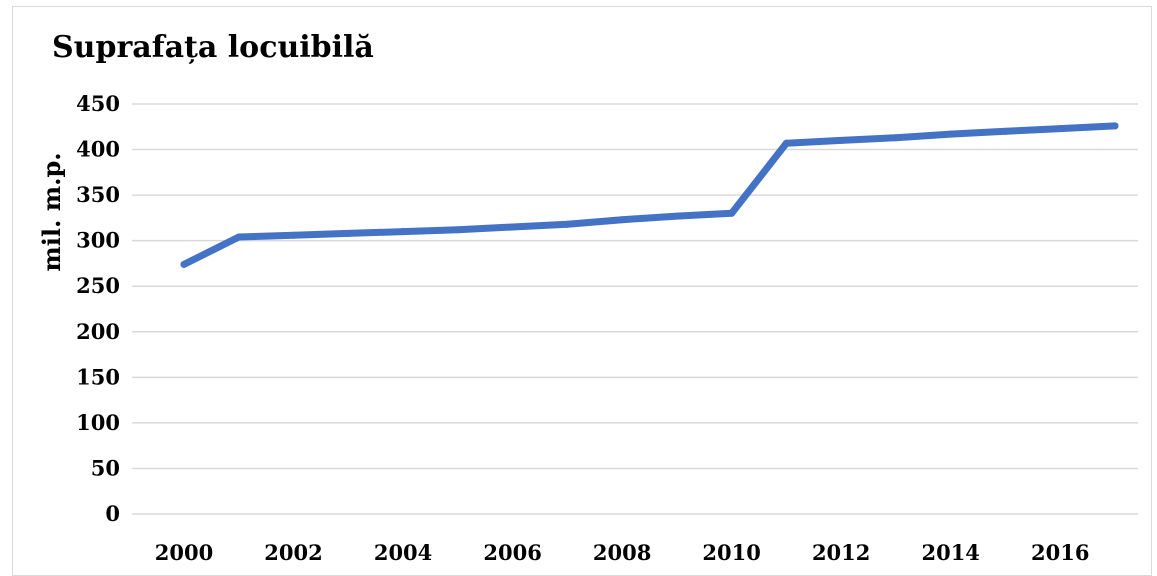 This screenshot has height=576, width=1157. What do you see at coordinates (98, 194) in the screenshot?
I see `y-tick-label: 350` at bounding box center [98, 194].